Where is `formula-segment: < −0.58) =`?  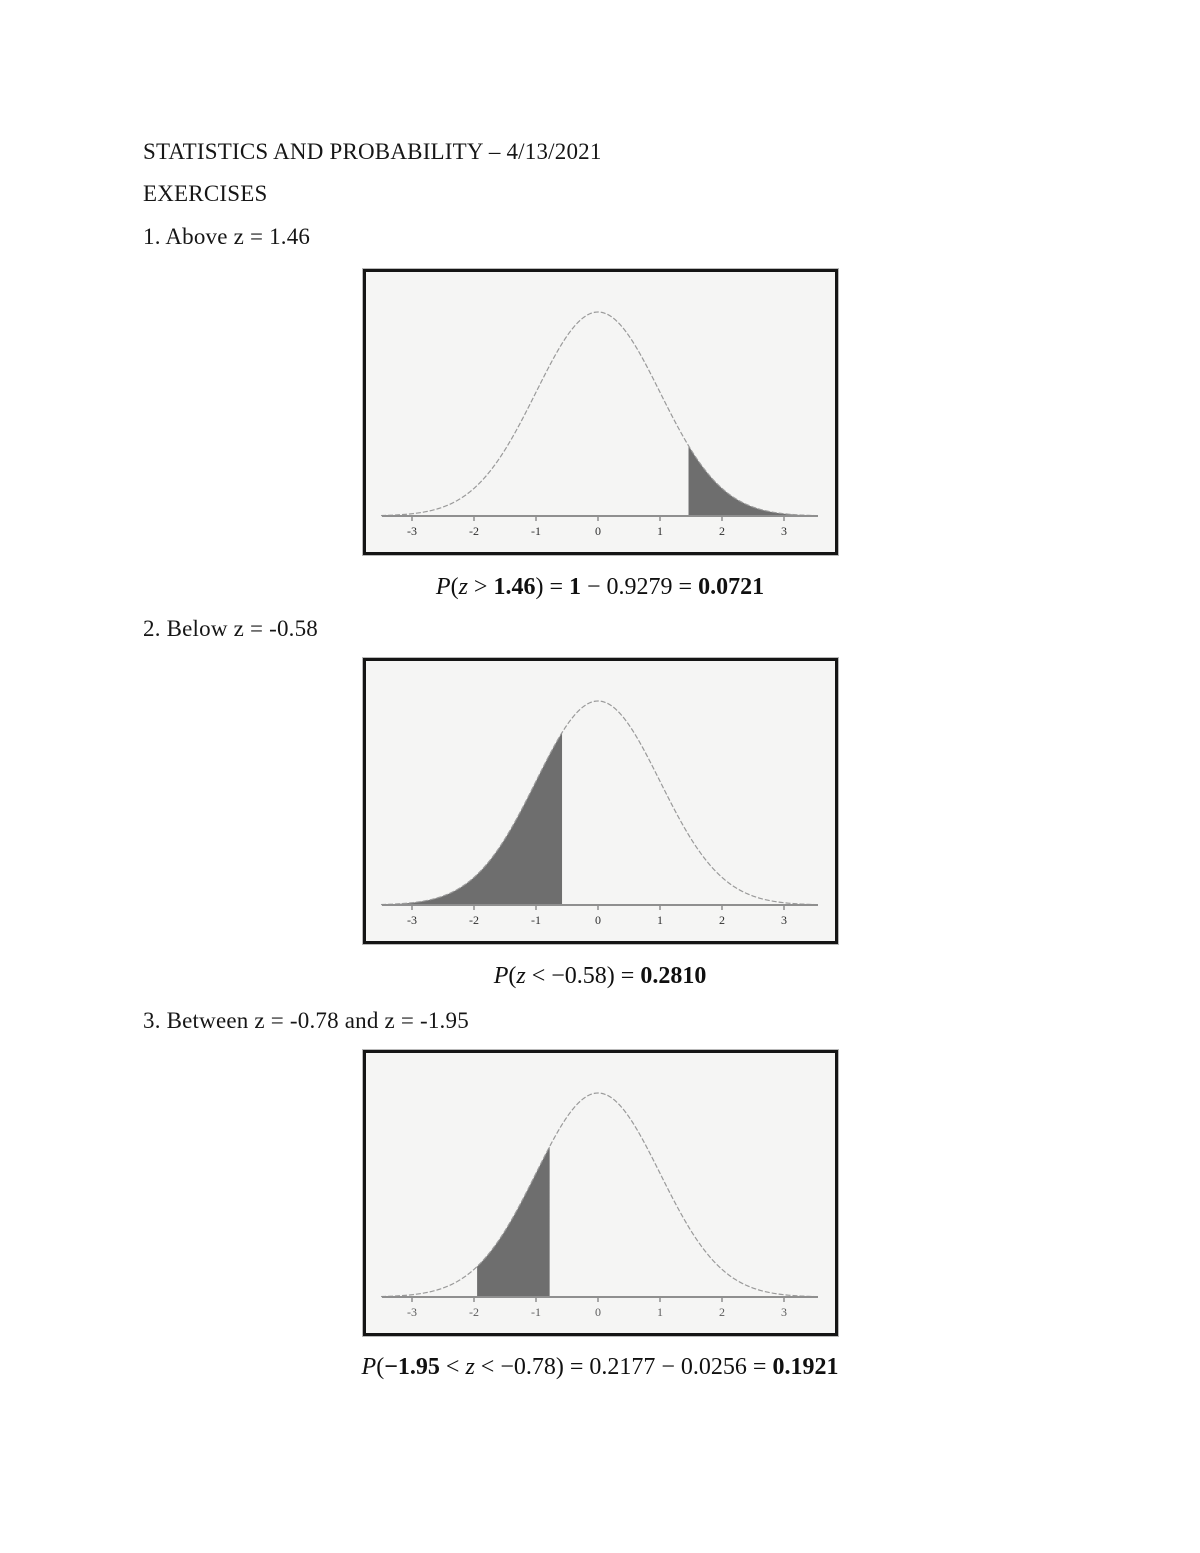 formula-segment: < −0.58) = is located at coordinates (583, 976).